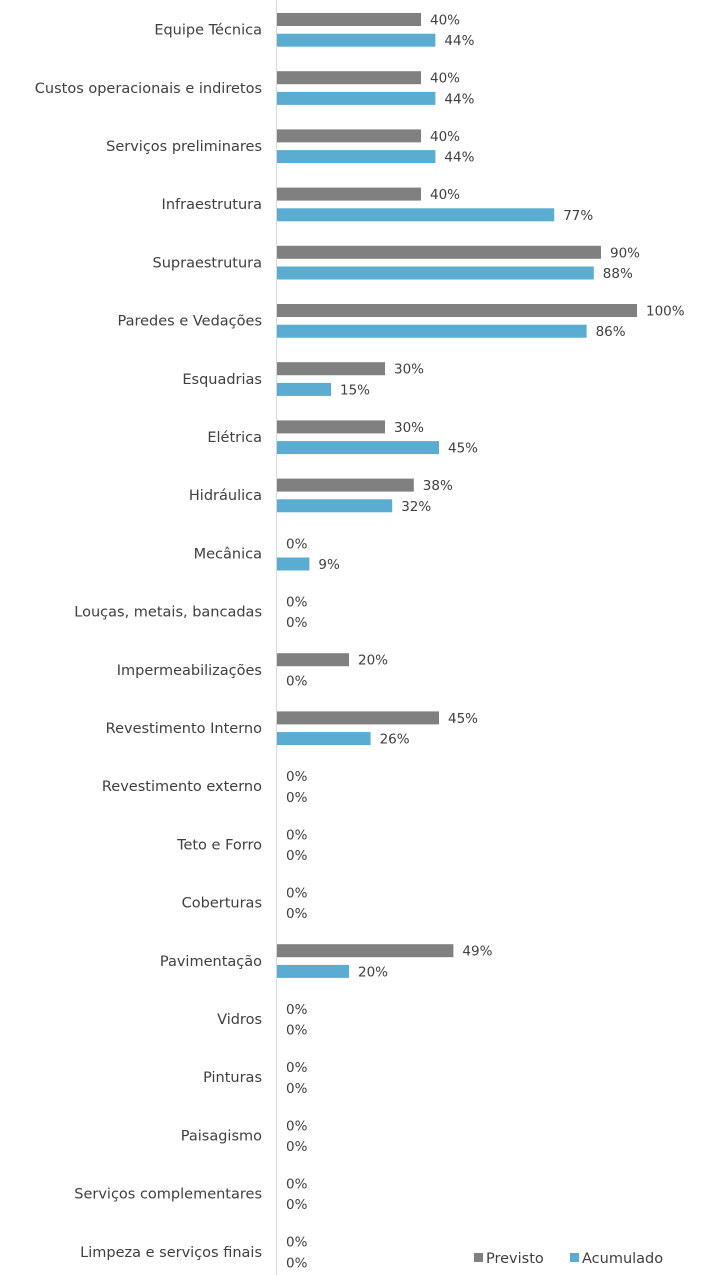  I want to click on data-label-acumulado: 26%, so click(395, 740).